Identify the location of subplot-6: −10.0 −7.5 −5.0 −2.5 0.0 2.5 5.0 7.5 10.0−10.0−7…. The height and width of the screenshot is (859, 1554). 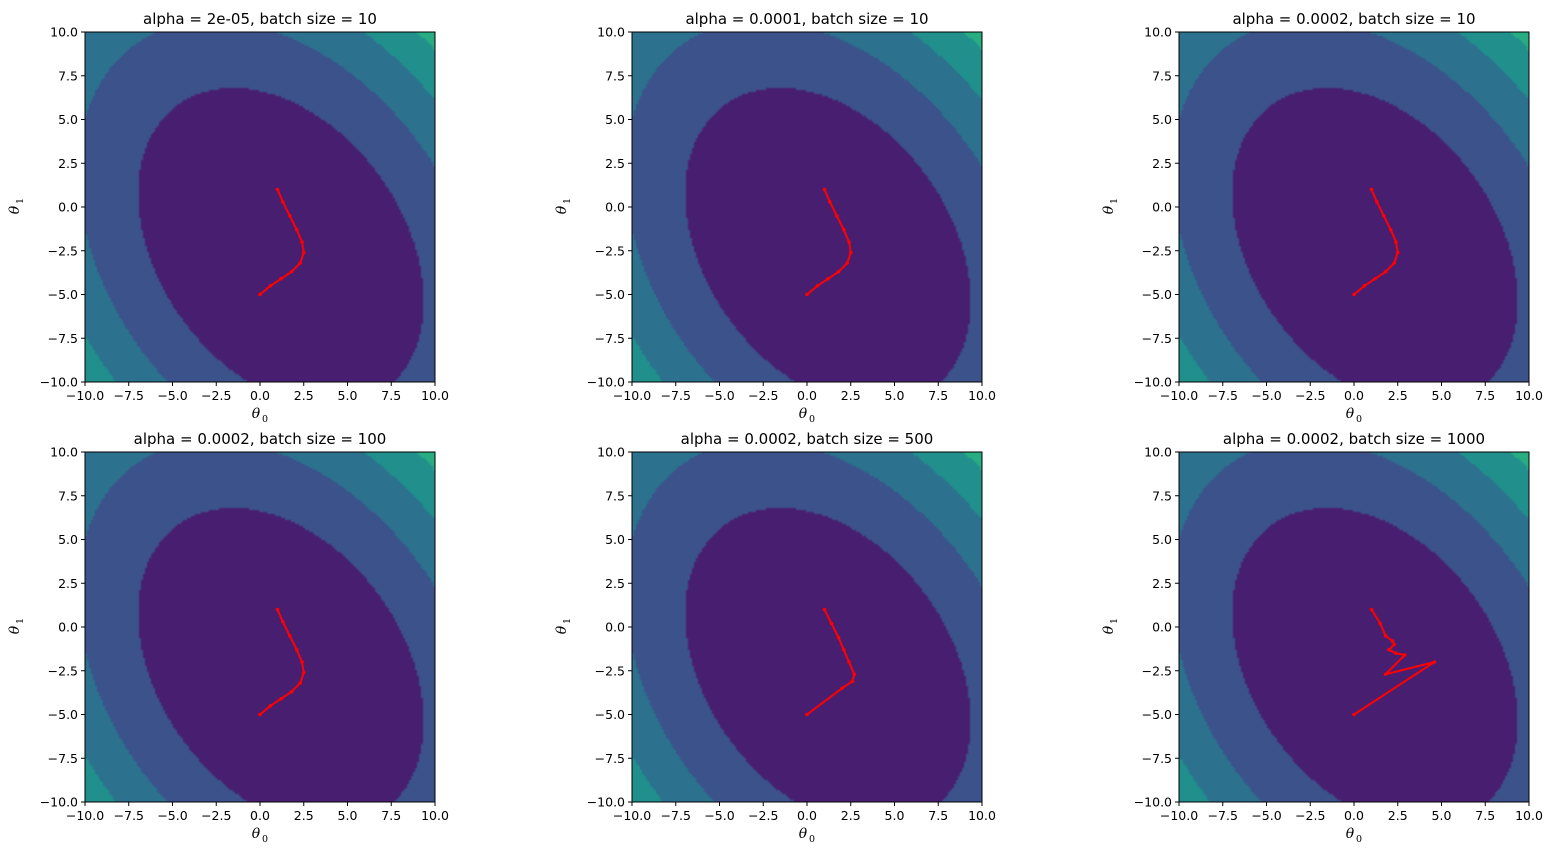
(1322, 637).